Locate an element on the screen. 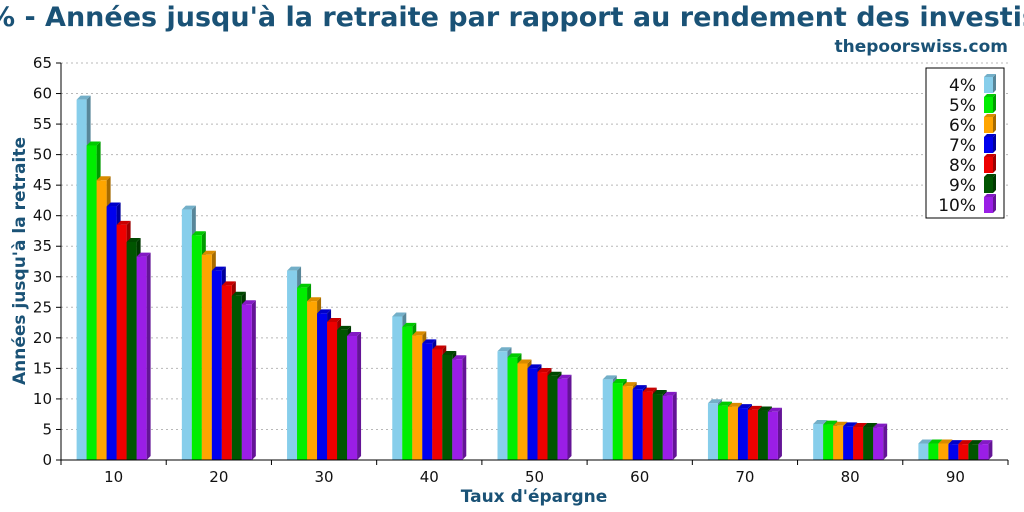  x-tick-label: 70 is located at coordinates (744, 477).